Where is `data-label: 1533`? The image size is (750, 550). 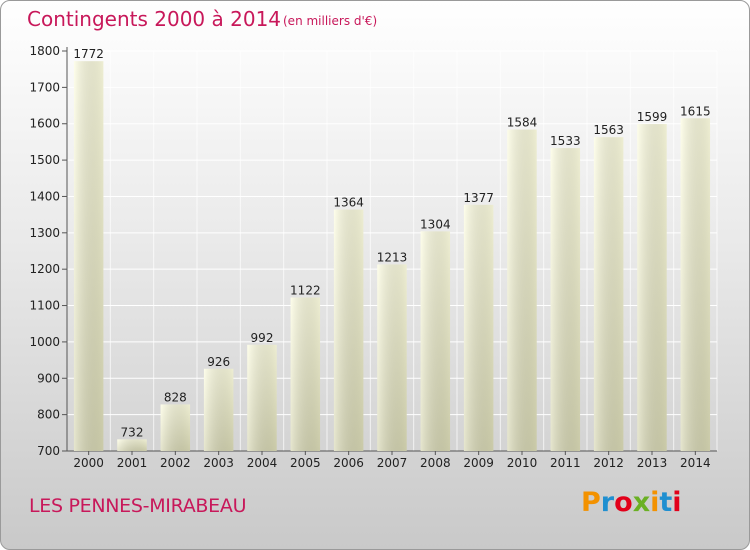
data-label: 1533 is located at coordinates (565, 141).